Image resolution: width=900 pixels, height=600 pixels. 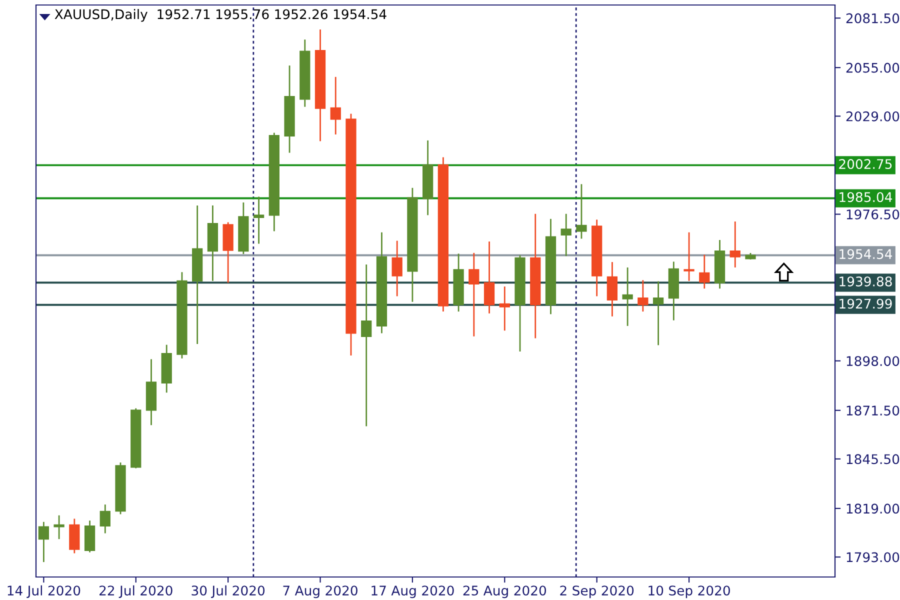 What do you see at coordinates (873, 361) in the screenshot?
I see `y-tick-label: 1898.00` at bounding box center [873, 361].